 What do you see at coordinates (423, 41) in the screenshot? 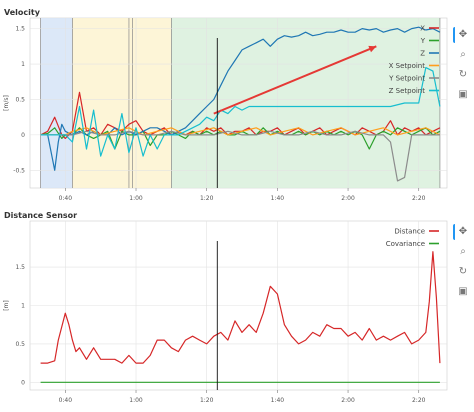
I see `legend-label: Y` at bounding box center [423, 41].